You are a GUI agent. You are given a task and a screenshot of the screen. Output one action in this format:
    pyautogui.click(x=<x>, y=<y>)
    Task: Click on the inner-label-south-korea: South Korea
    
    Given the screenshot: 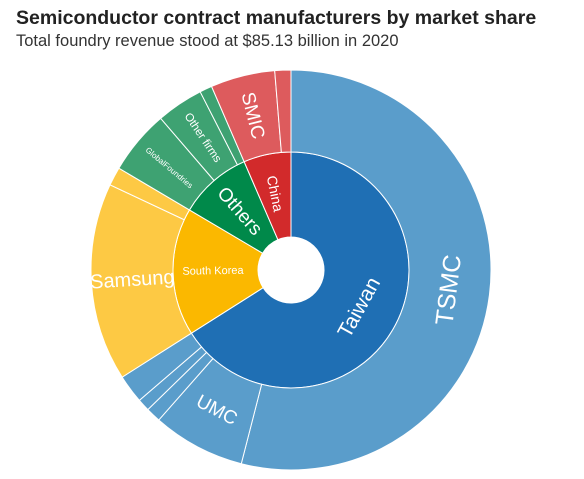 What is the action you would take?
    pyautogui.click(x=213, y=271)
    